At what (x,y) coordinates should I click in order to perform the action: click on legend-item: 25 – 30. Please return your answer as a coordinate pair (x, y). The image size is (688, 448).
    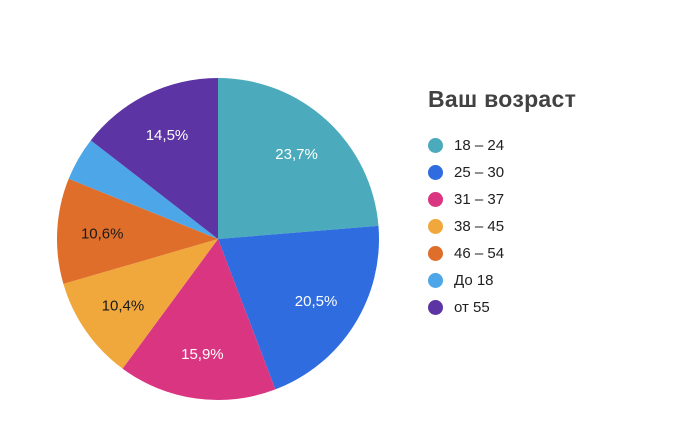
    Looking at the image, I should click on (502, 172).